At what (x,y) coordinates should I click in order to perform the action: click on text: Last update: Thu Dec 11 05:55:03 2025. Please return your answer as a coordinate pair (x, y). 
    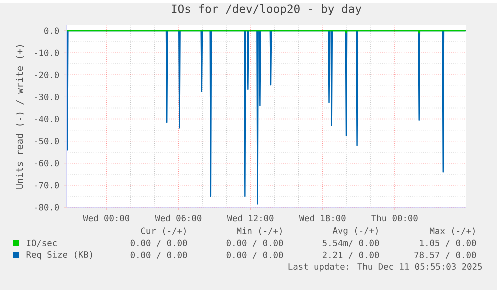
    Looking at the image, I should click on (385, 268).